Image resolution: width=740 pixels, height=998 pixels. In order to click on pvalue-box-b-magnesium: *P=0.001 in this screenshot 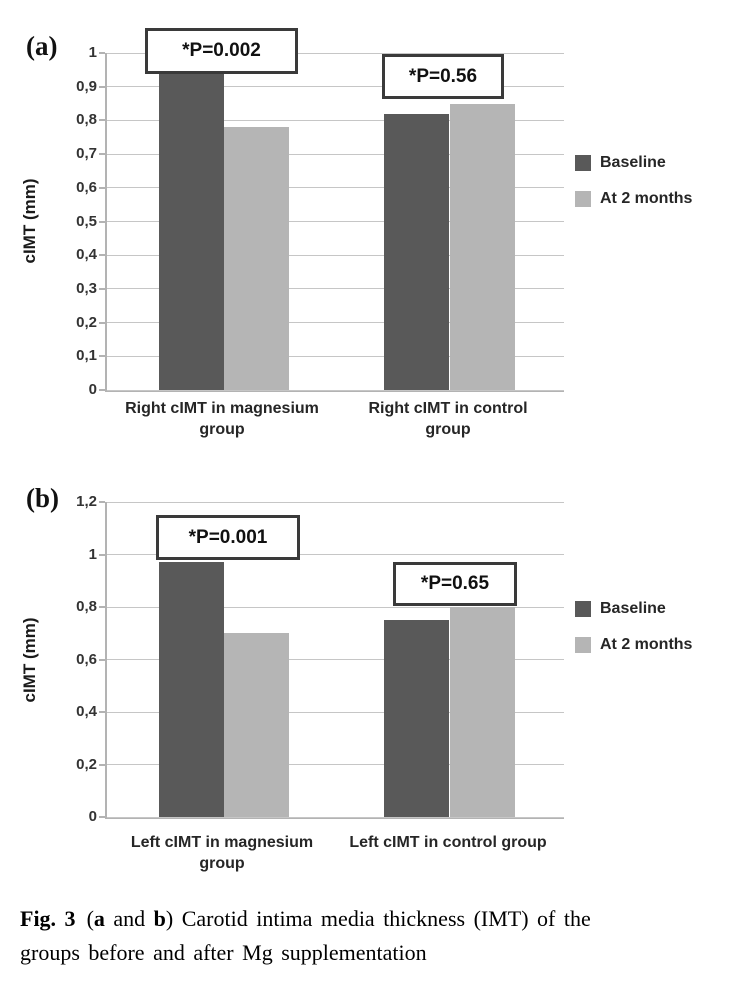, I will do `click(228, 537)`.